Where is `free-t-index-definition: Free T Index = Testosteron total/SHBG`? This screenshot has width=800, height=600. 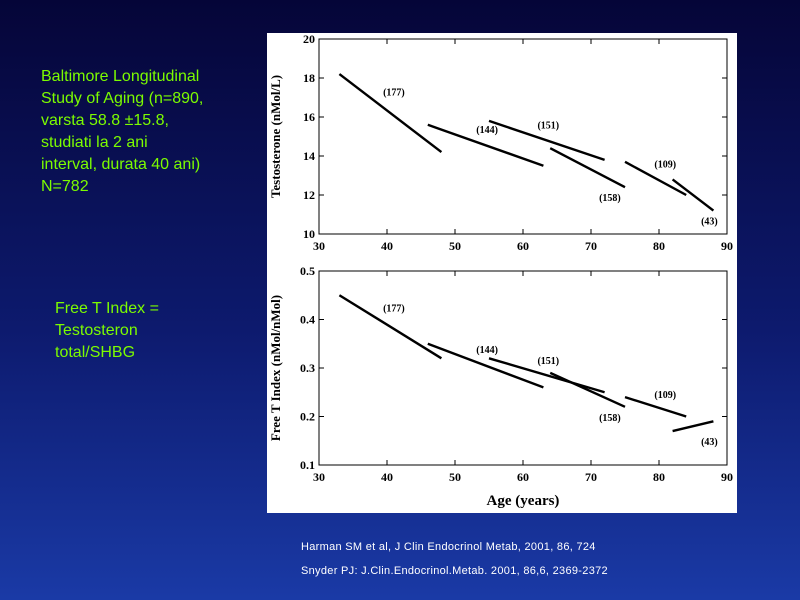
free-t-index-definition: Free T Index = Testosteron total/SHBG is located at coordinates (107, 331).